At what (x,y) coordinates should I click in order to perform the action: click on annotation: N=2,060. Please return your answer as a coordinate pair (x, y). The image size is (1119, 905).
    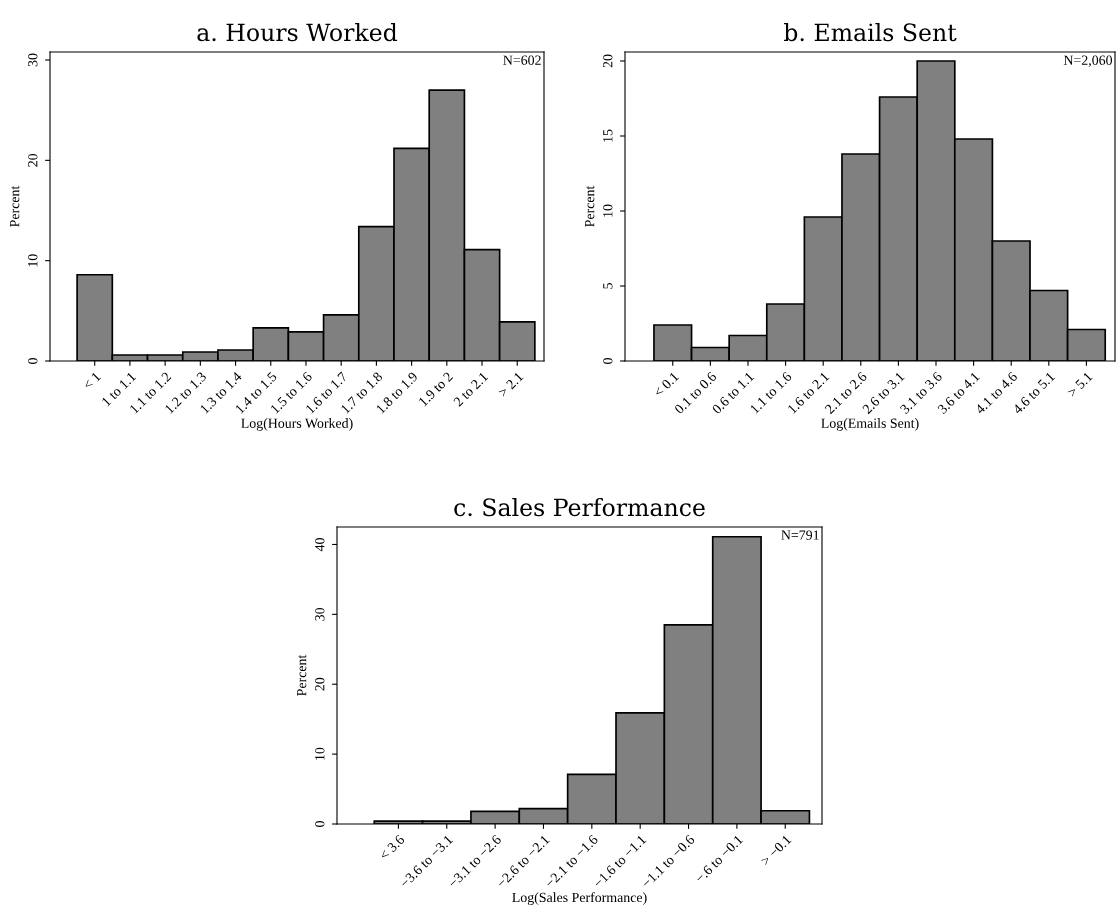
    Looking at the image, I should click on (1088, 61).